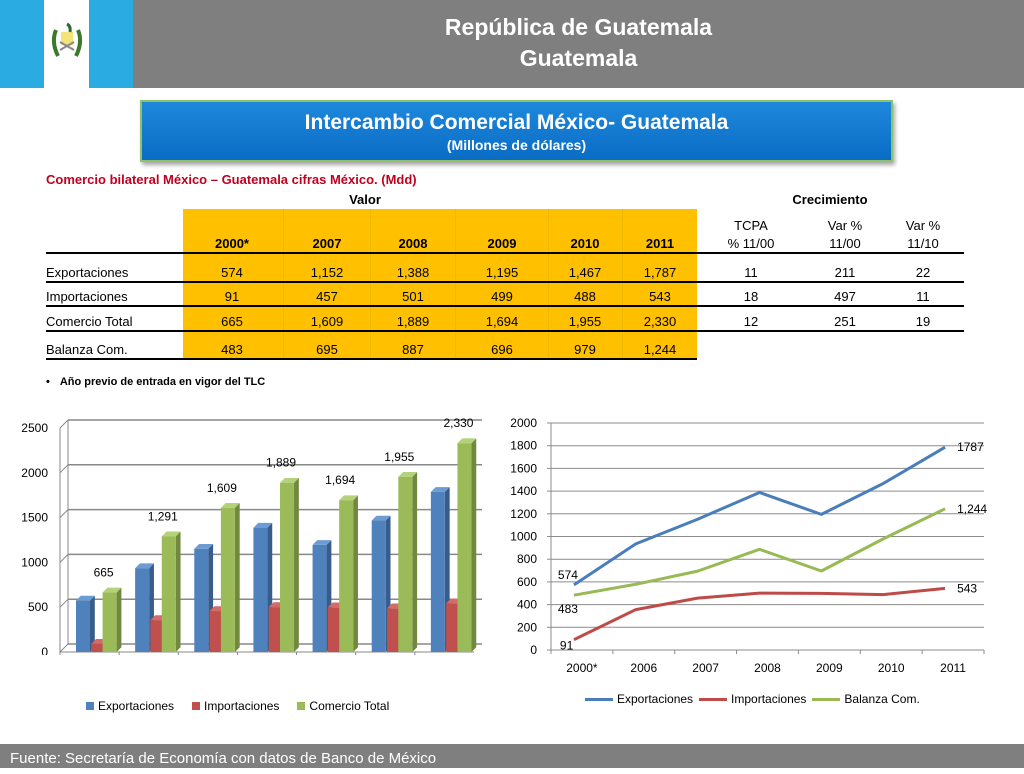 The height and width of the screenshot is (774, 1024). What do you see at coordinates (502, 321) in the screenshot?
I see `table-cell: 1,694` at bounding box center [502, 321].